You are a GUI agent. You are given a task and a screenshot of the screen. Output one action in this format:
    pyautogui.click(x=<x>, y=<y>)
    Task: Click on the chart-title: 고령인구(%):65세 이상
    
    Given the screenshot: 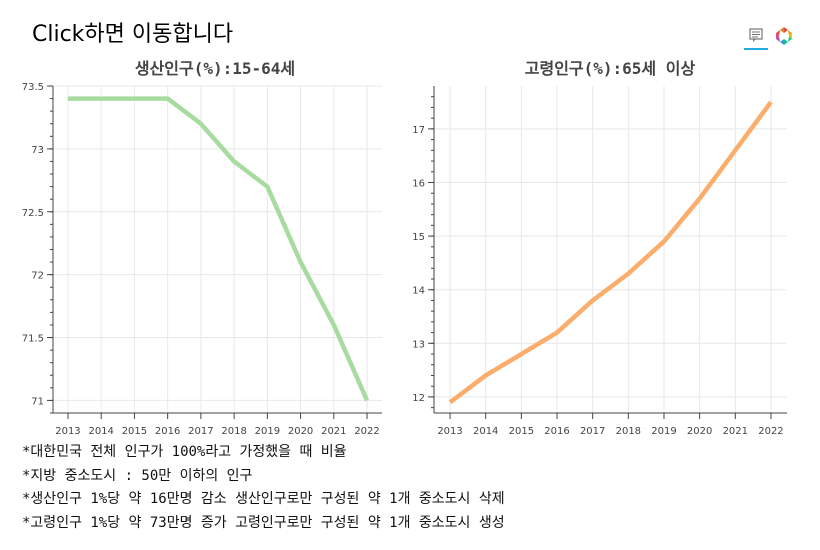 What is the action you would take?
    pyautogui.click(x=610, y=68)
    